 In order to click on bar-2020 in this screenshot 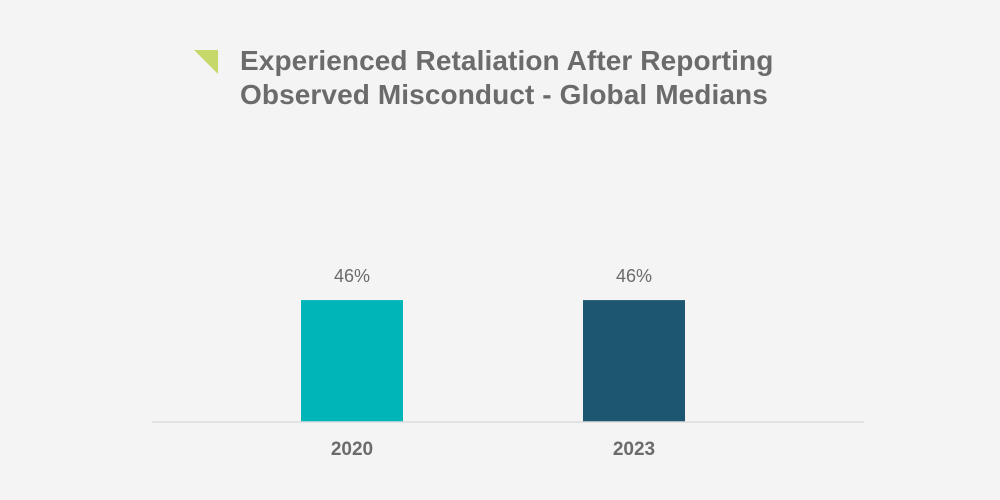, I will do `click(352, 361)`.